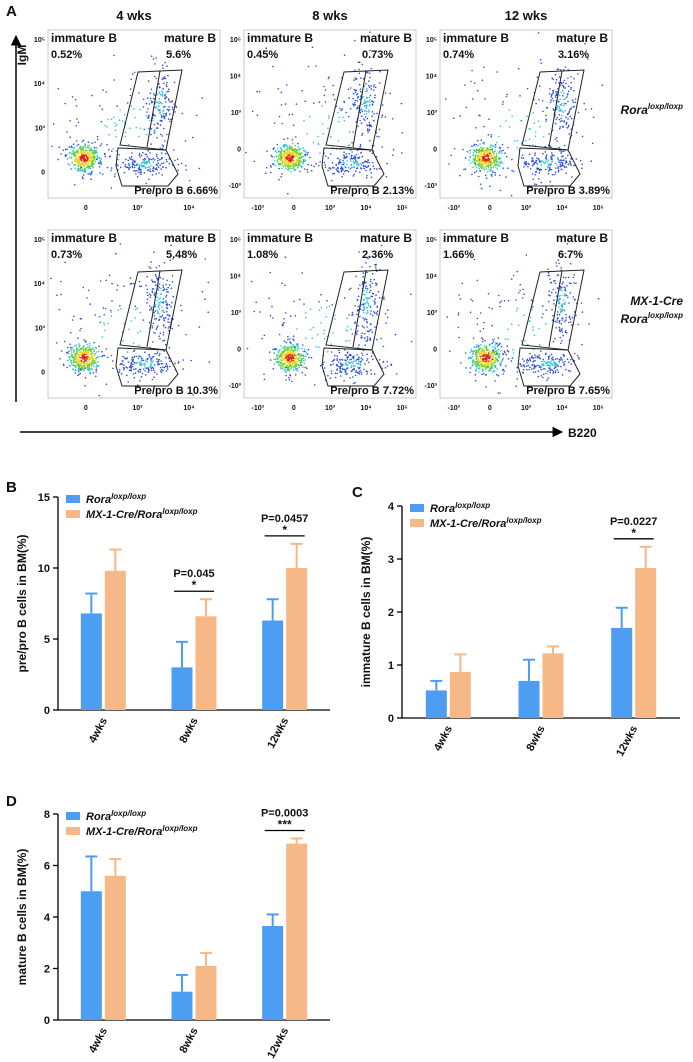 The image size is (693, 1062). I want to click on row-label-sup: loxp/loxp, so click(665, 106).